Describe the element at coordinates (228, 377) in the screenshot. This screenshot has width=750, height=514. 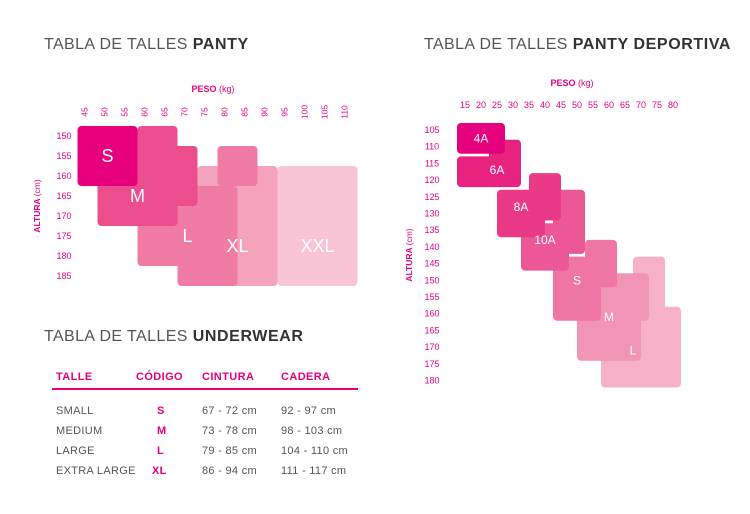
I see `header-cintura: CINTURA` at that location.